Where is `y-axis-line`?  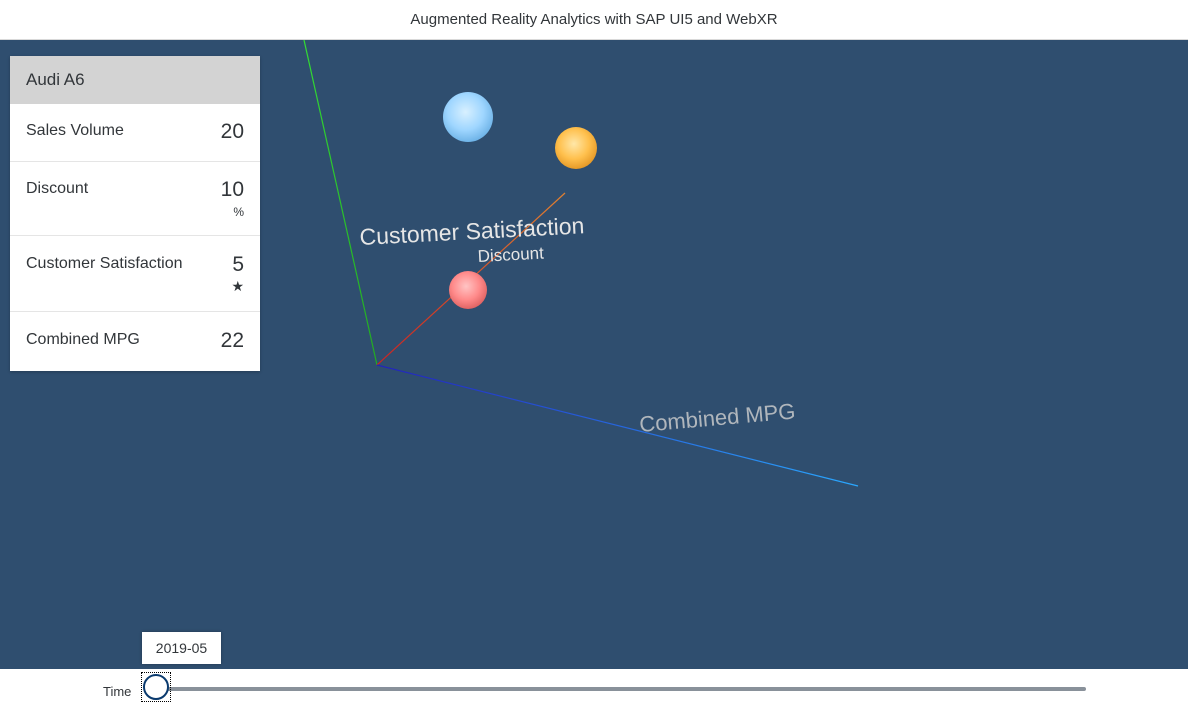
y-axis-line is located at coordinates (340, 203).